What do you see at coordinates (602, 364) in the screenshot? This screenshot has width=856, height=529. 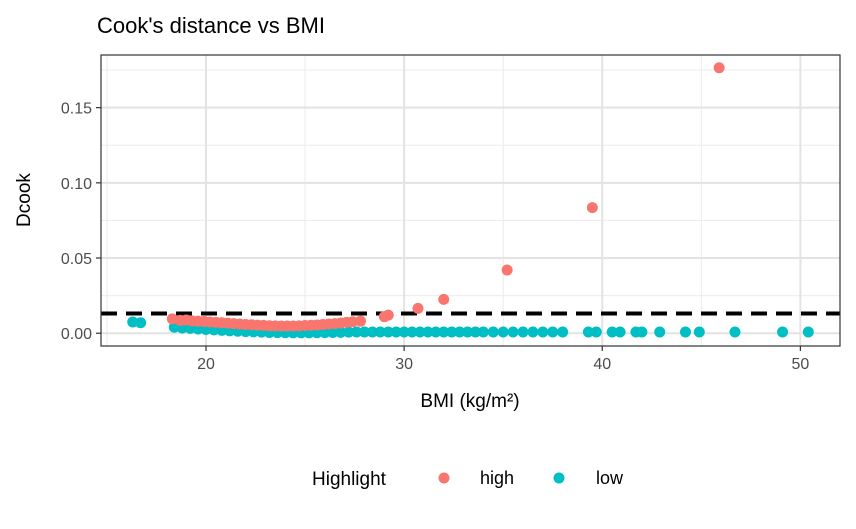 I see `x-tick-label-2: 40` at bounding box center [602, 364].